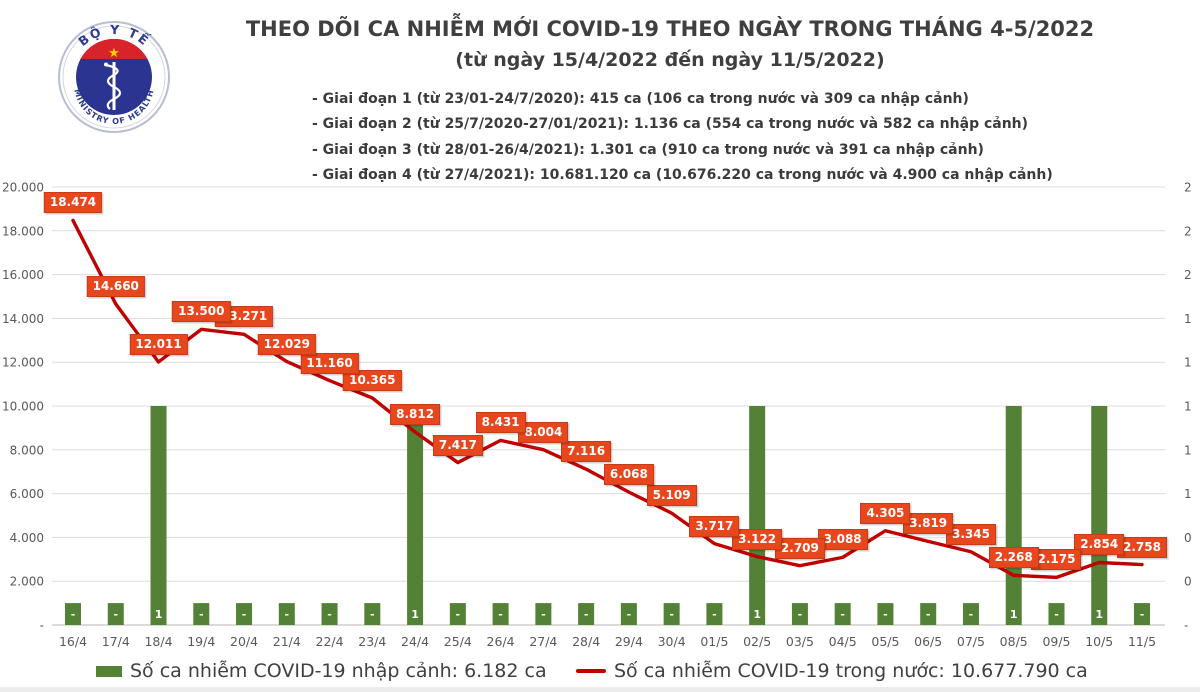 The width and height of the screenshot is (1200, 692). I want to click on logo-inner-ring, so click(114, 77).